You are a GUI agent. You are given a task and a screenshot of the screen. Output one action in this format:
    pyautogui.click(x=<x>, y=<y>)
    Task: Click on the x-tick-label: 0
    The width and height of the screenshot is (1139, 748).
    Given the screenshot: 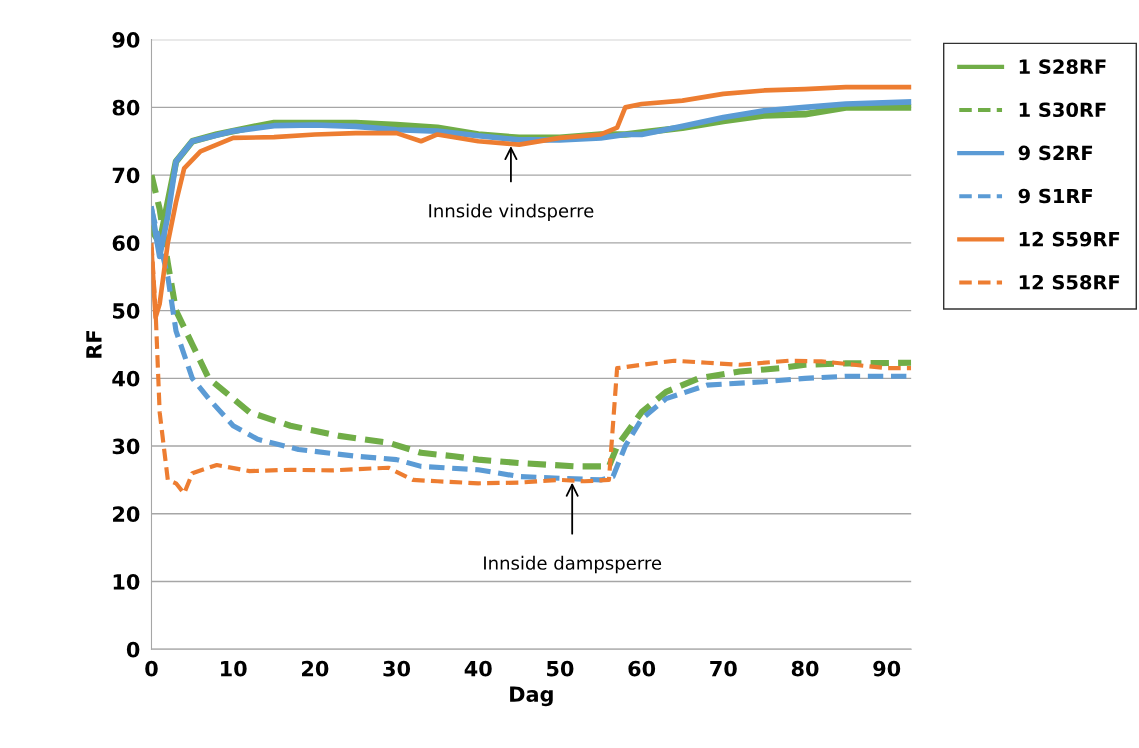 What is the action you would take?
    pyautogui.click(x=151, y=668)
    